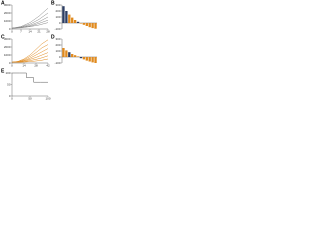 The image size is (320, 240). What do you see at coordinates (30, 98) in the screenshot?
I see `x-tick-label: 50` at bounding box center [30, 98].